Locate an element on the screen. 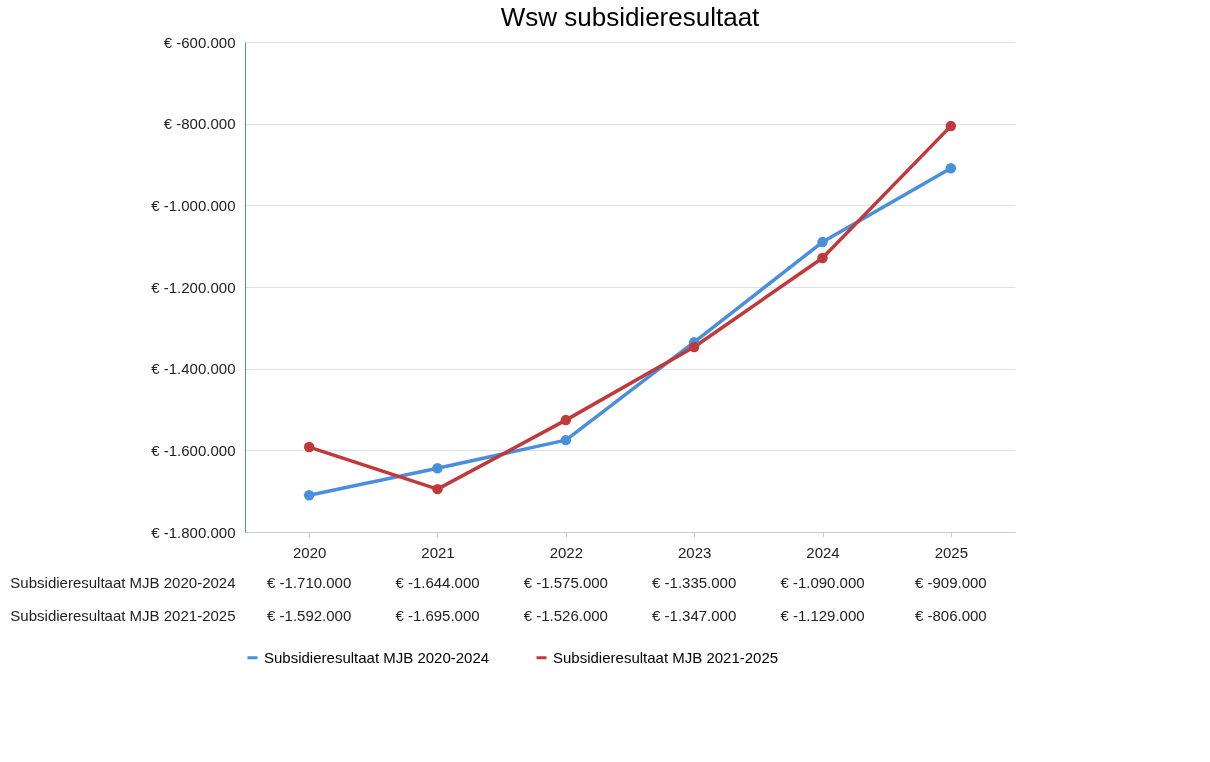 Image resolution: width=1210 pixels, height=762 pixels. text: Subsidieresultaat MJB 2020-2024 is located at coordinates (123, 582).